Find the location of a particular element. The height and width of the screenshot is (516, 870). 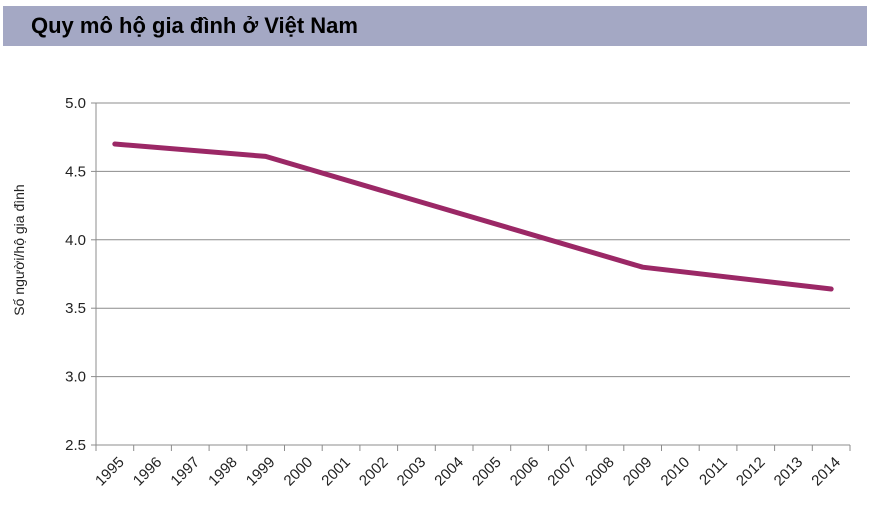

y-tick-label: 5.0 is located at coordinates (75, 103).